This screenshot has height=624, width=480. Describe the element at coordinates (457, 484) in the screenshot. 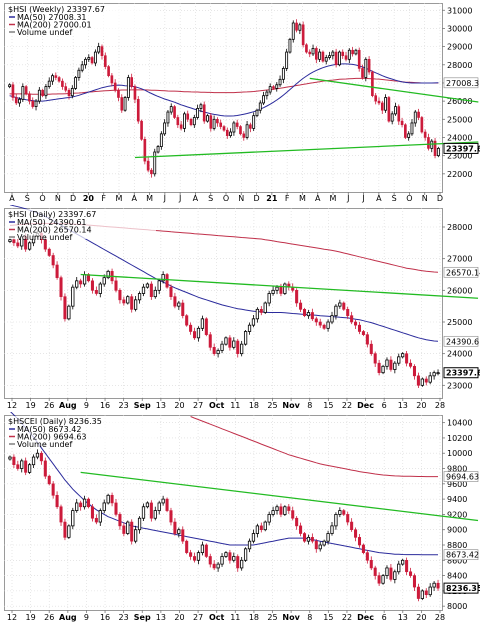

I see `y-tick-label: 9600` at that location.